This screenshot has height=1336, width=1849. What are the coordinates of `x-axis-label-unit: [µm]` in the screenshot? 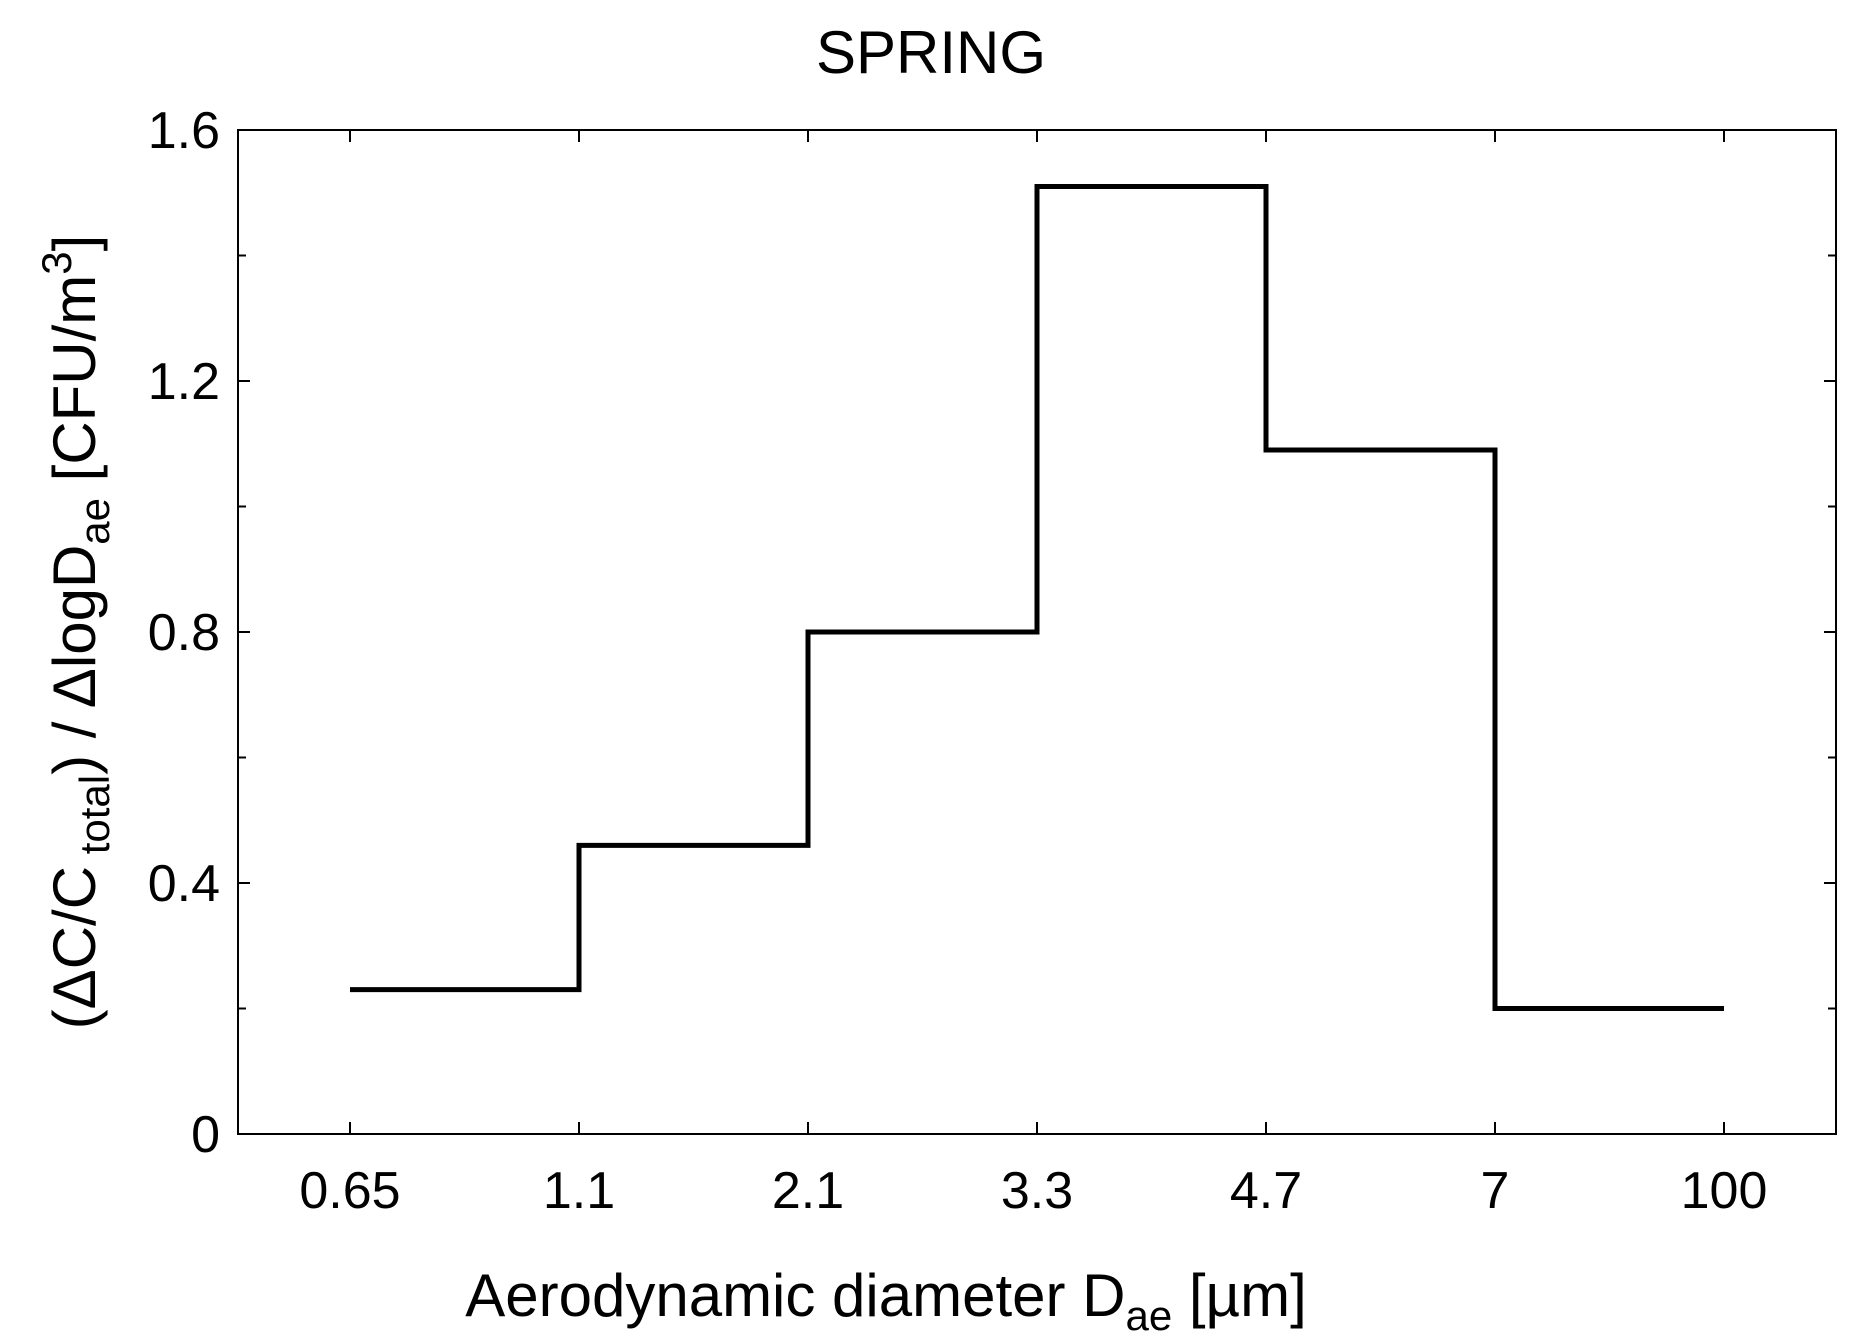 It's located at (1239, 1295).